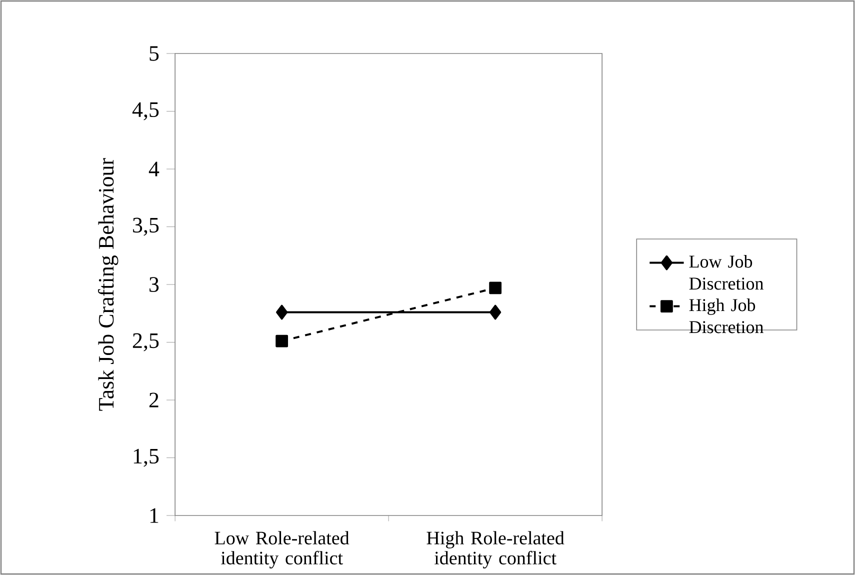 The image size is (855, 575). I want to click on y-tick-label: 4, so click(154, 169).